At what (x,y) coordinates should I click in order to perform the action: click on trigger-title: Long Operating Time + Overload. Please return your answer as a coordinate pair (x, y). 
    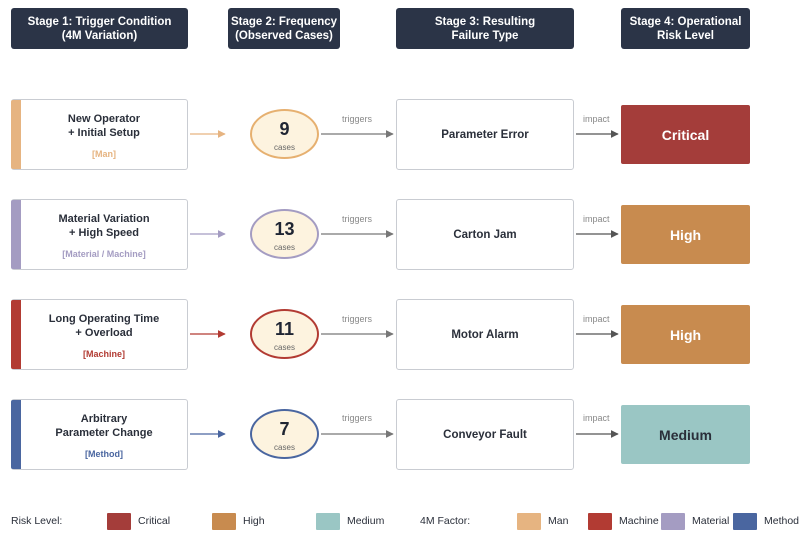
    Looking at the image, I should click on (104, 326).